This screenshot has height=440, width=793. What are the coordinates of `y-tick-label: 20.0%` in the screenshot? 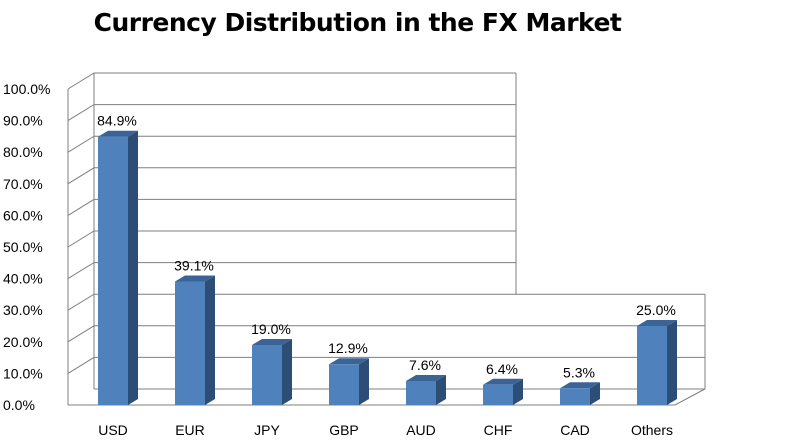 It's located at (23, 342).